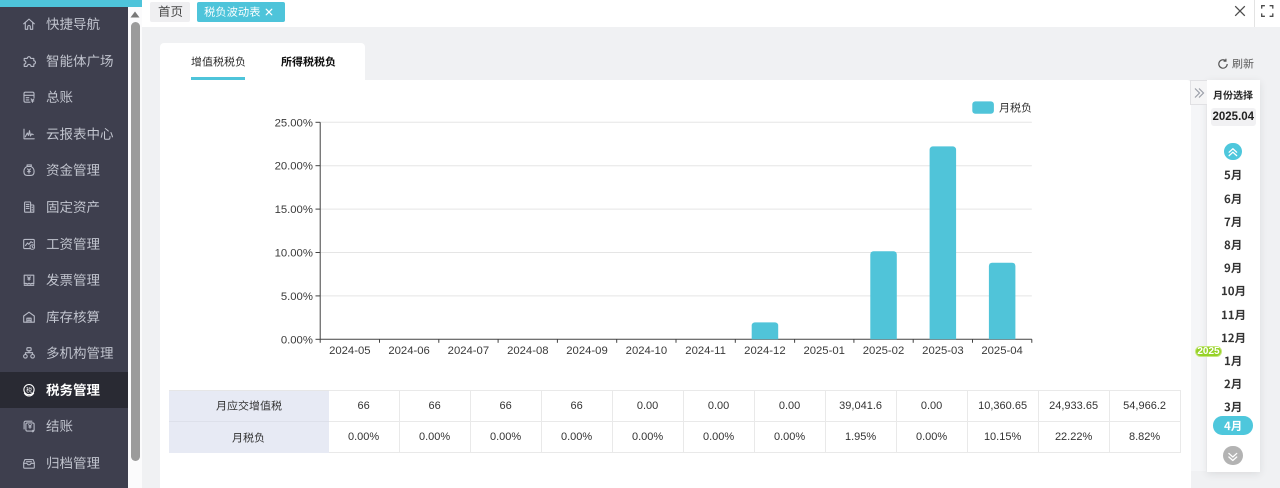 Image resolution: width=1280 pixels, height=488 pixels. I want to click on svg-text: 2024-08, so click(527, 351).